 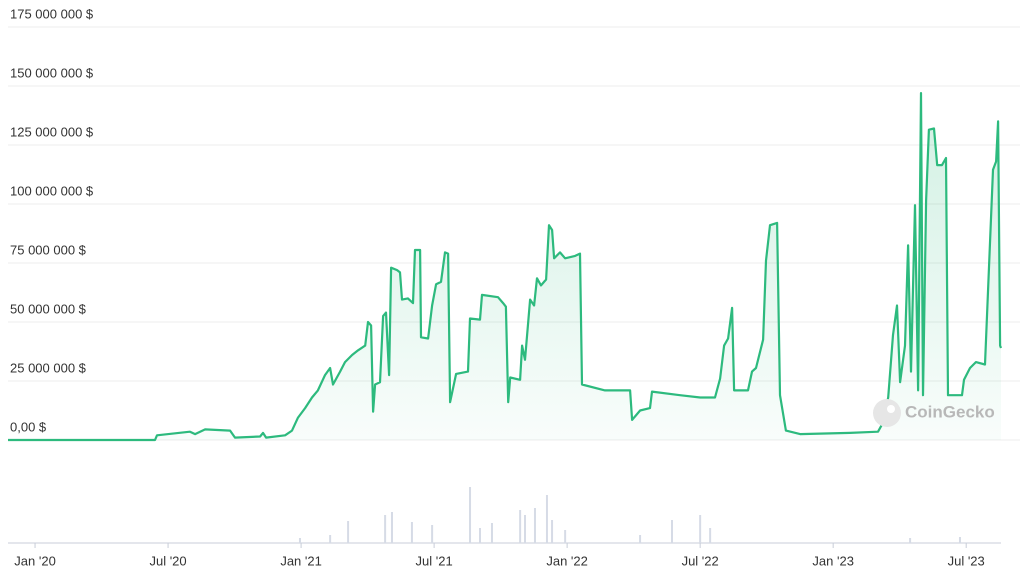 I want to click on x-tick-label: Jan '20, so click(x=35, y=560).